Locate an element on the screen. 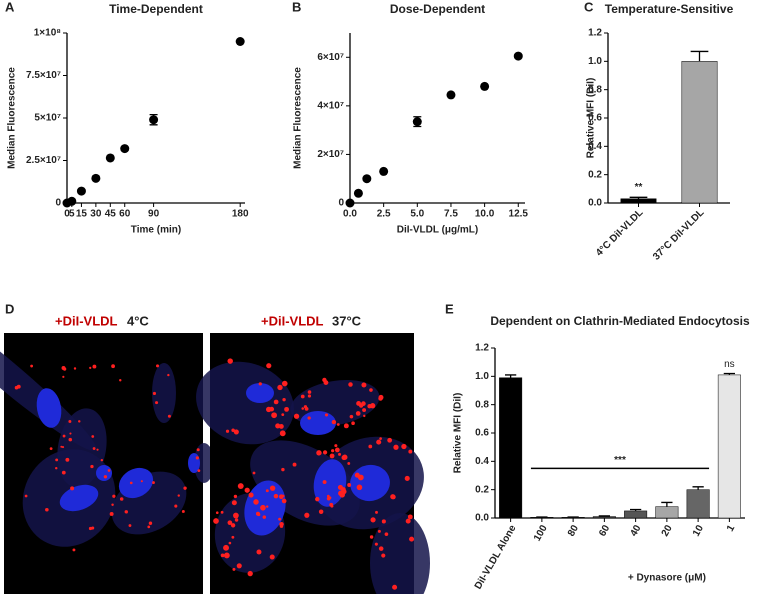 This screenshot has height=594, width=766. x-tick-label: 5.0 is located at coordinates (417, 214).